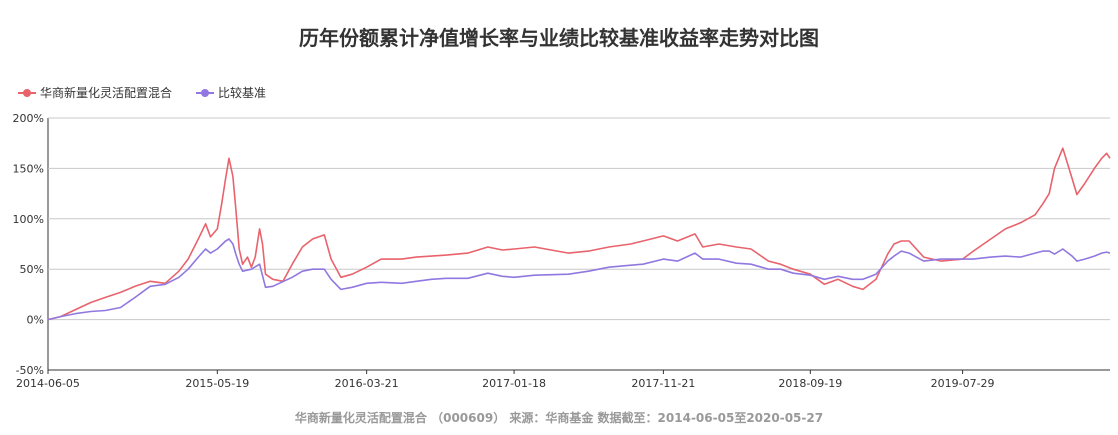  I want to click on legend-swatch-fund-icon, so click(27, 93).